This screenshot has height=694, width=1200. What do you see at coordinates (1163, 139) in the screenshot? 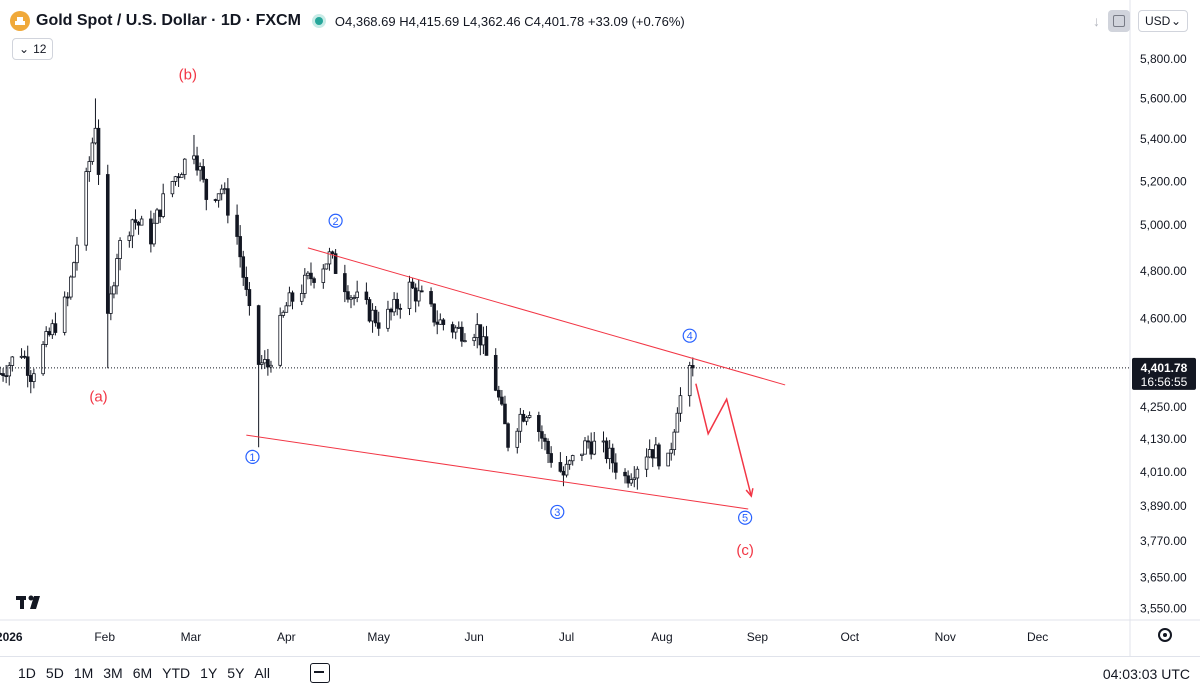
I see `y-tick-label: 5,400.00` at bounding box center [1163, 139].